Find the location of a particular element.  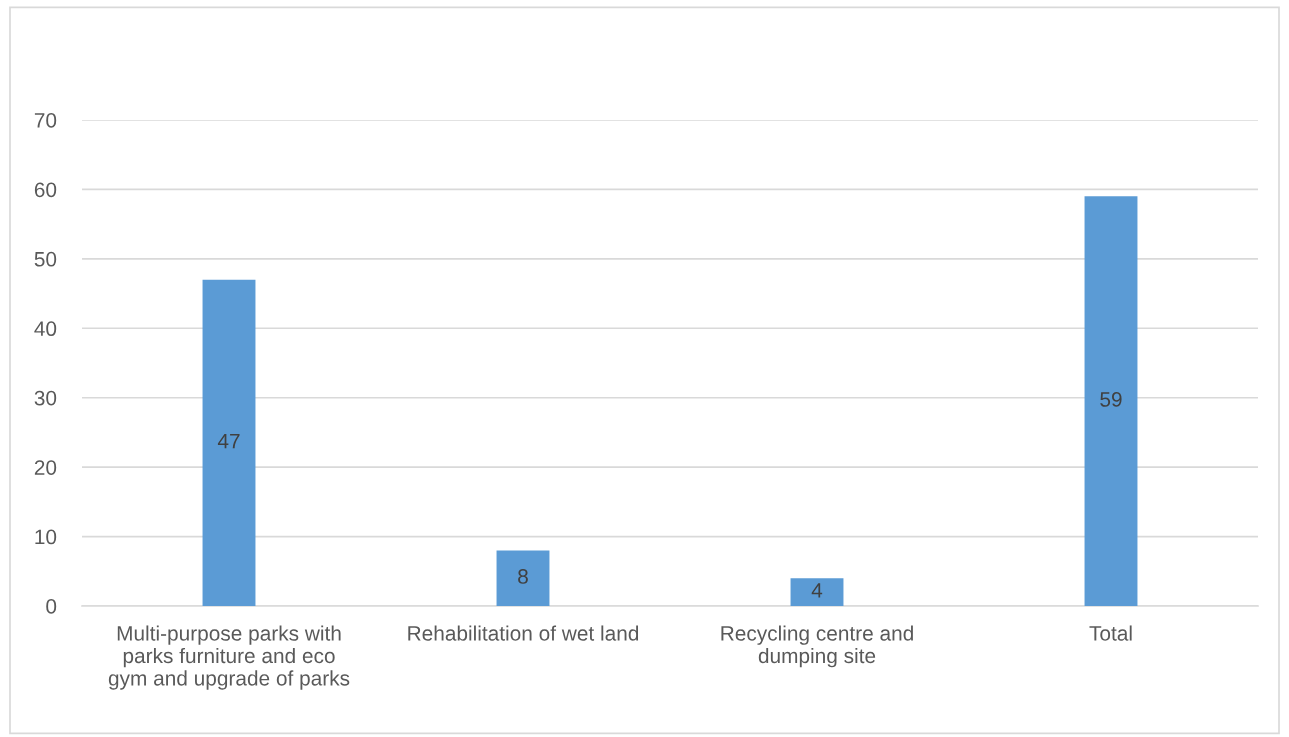

data-label: 59 is located at coordinates (1111, 399).